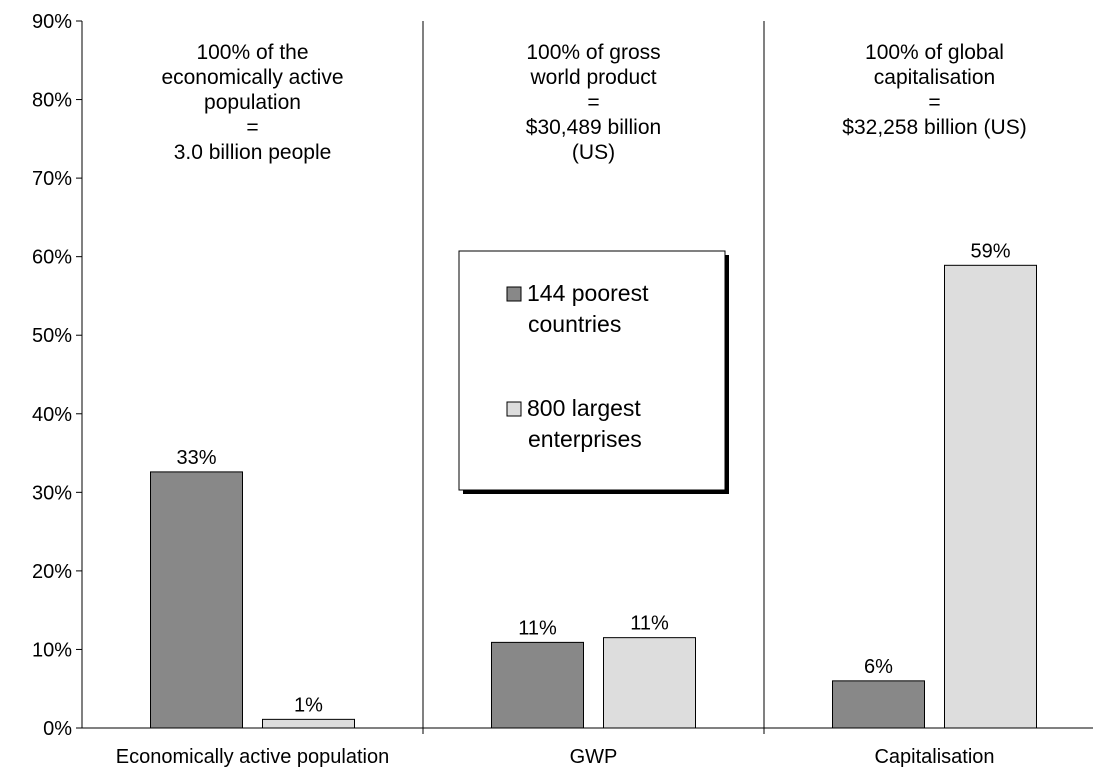 This screenshot has height=769, width=1093. What do you see at coordinates (52, 493) in the screenshot?
I see `y-tick-label: 30%` at bounding box center [52, 493].